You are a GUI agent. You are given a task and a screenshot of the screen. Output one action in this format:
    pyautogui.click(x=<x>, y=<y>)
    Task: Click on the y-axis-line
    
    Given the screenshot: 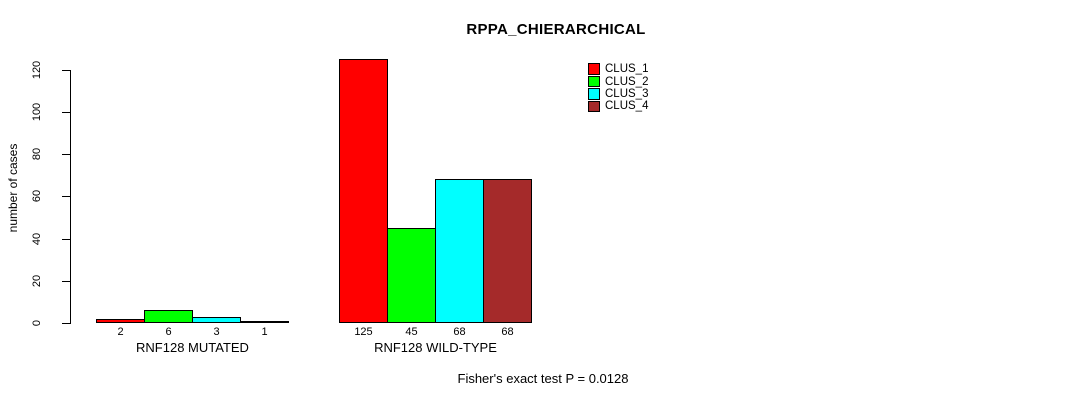 What is the action you would take?
    pyautogui.click(x=70, y=197)
    